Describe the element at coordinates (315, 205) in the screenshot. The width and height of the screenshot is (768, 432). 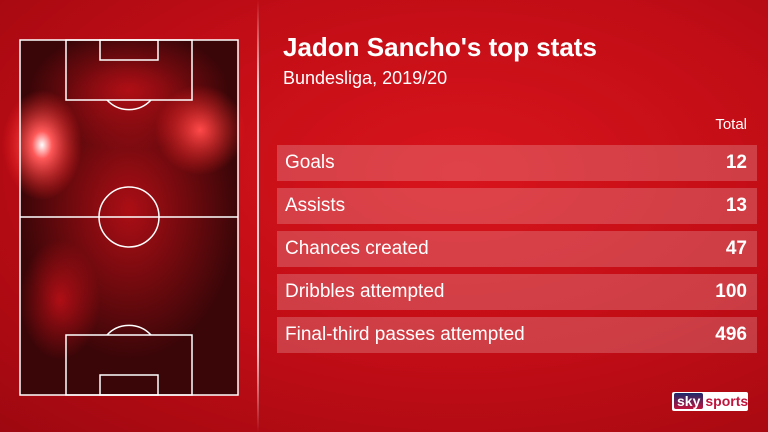
I see `stat-label: Assists` at that location.